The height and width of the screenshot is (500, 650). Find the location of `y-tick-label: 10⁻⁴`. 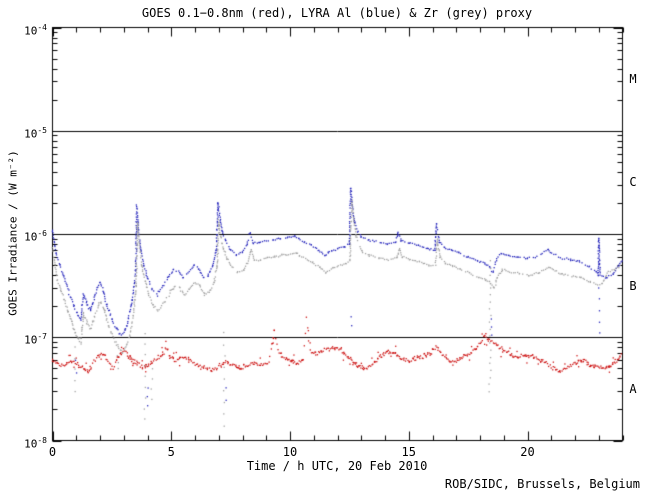

y-tick-label: 10⁻⁴ is located at coordinates (35, 30).